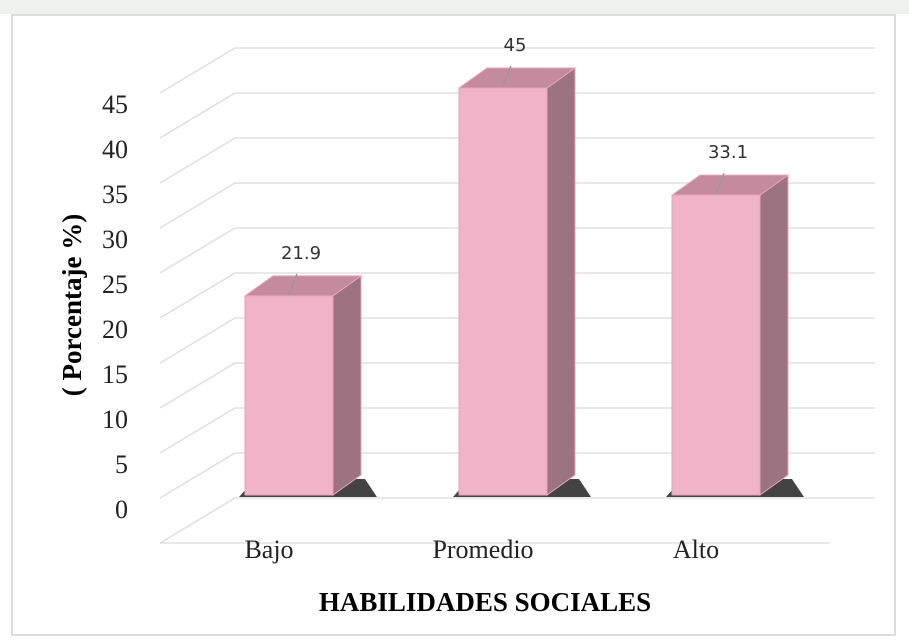 This screenshot has height=642, width=909. I want to click on y-tick-label: 45, so click(115, 104).